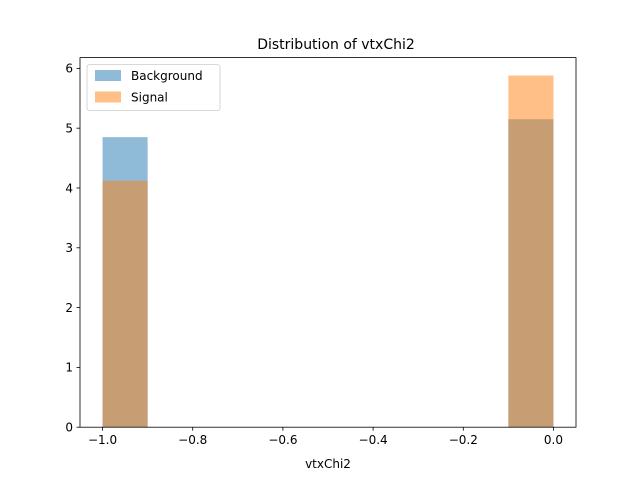 This screenshot has height=480, width=640. I want to click on legend: Background Signal, so click(153, 87).